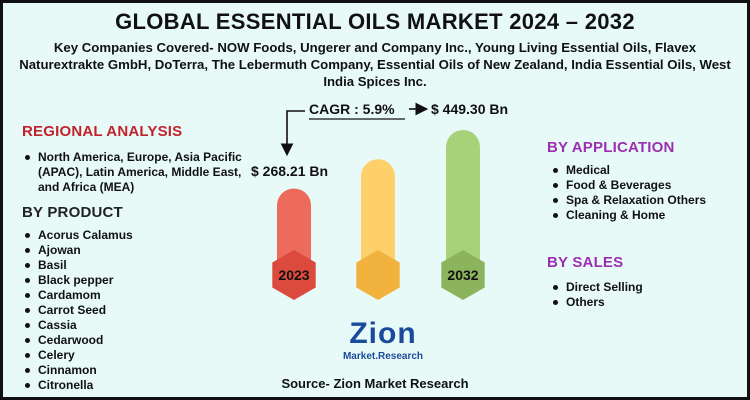  What do you see at coordinates (383, 356) in the screenshot?
I see `logo-subtext: Market.Research` at bounding box center [383, 356].